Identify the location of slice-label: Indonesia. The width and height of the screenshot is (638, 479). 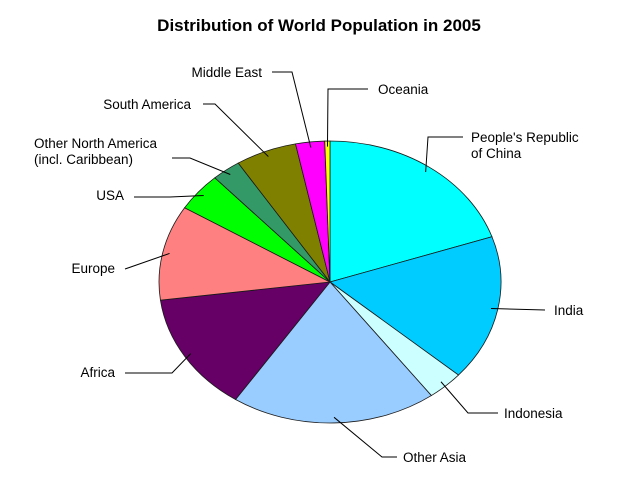
(533, 413).